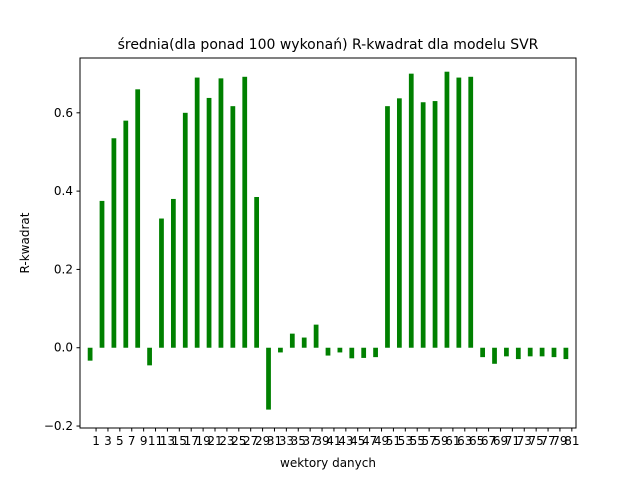 Image resolution: width=640 pixels, height=480 pixels. I want to click on x-tick-label: 45, so click(357, 441).